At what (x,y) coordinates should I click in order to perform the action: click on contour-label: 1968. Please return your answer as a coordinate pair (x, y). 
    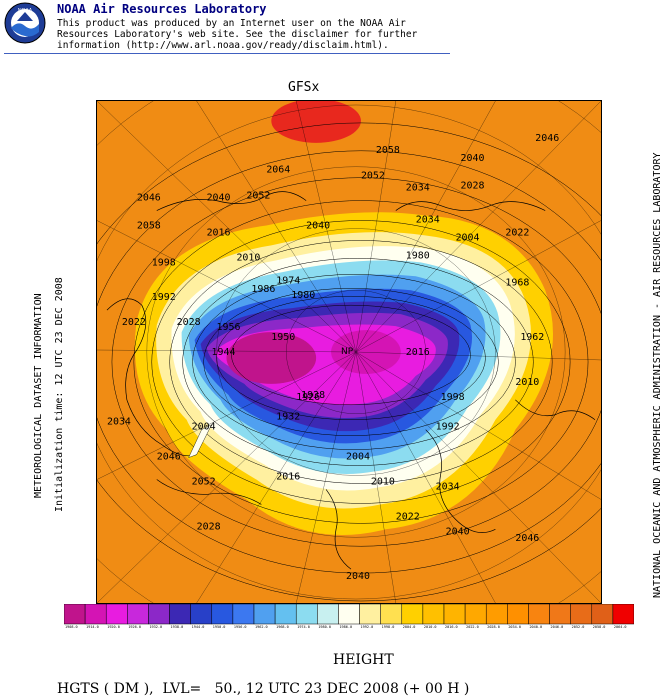
    Looking at the image, I should click on (517, 282).